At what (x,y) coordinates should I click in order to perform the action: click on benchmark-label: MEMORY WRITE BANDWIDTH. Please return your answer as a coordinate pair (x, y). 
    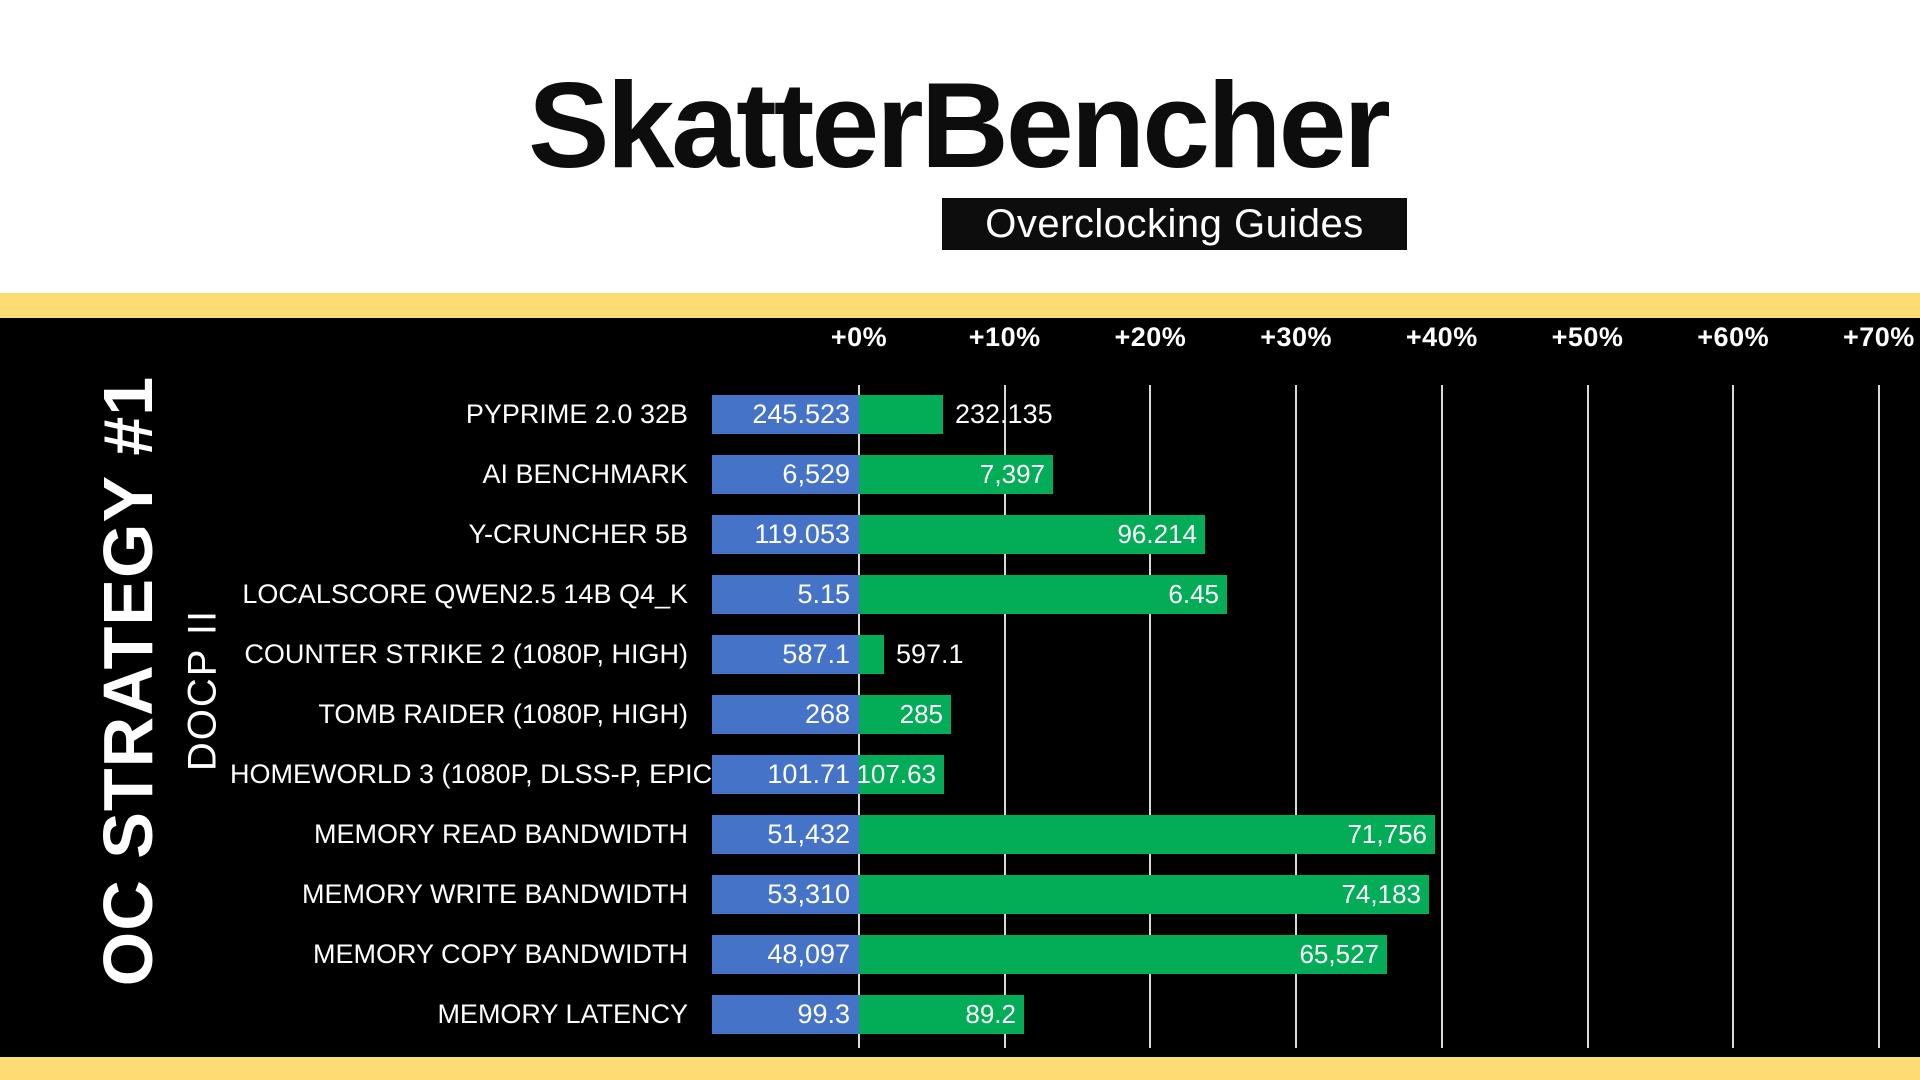
    Looking at the image, I should click on (494, 894).